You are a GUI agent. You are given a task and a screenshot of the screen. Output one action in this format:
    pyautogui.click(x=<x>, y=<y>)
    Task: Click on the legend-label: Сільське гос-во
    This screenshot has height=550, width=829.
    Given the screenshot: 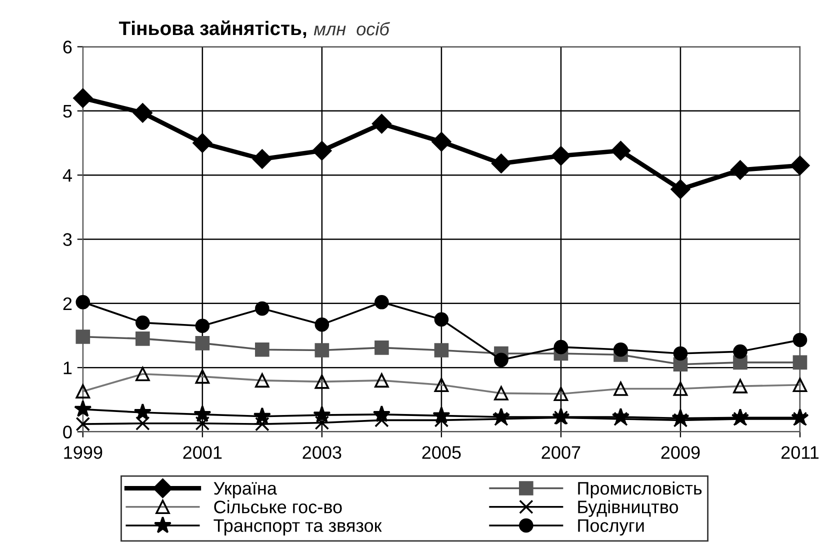 What is the action you would take?
    pyautogui.click(x=278, y=507)
    